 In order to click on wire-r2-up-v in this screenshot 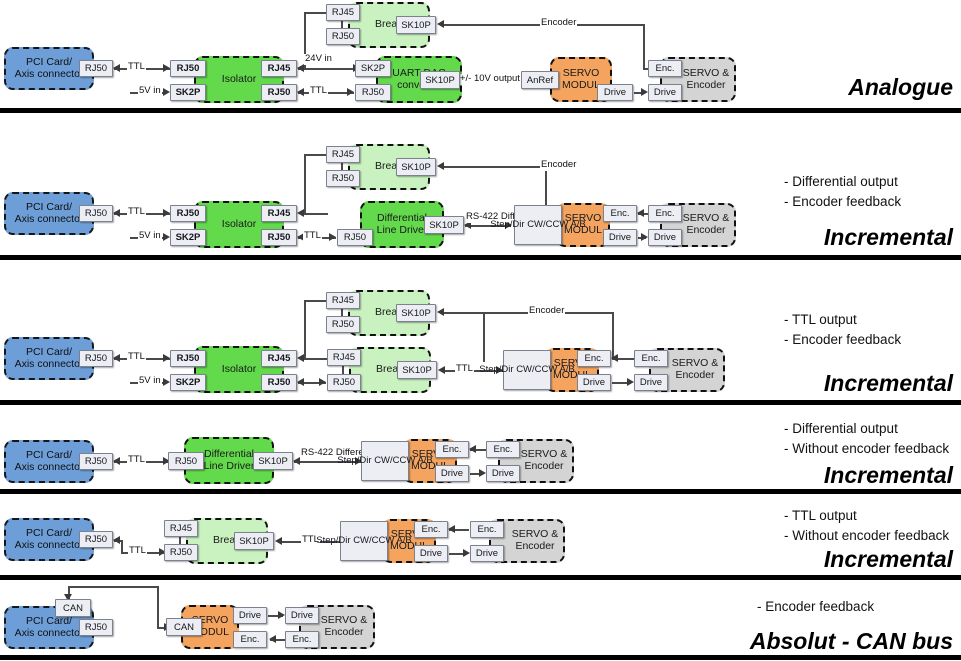, I will do `click(305, 184)`.